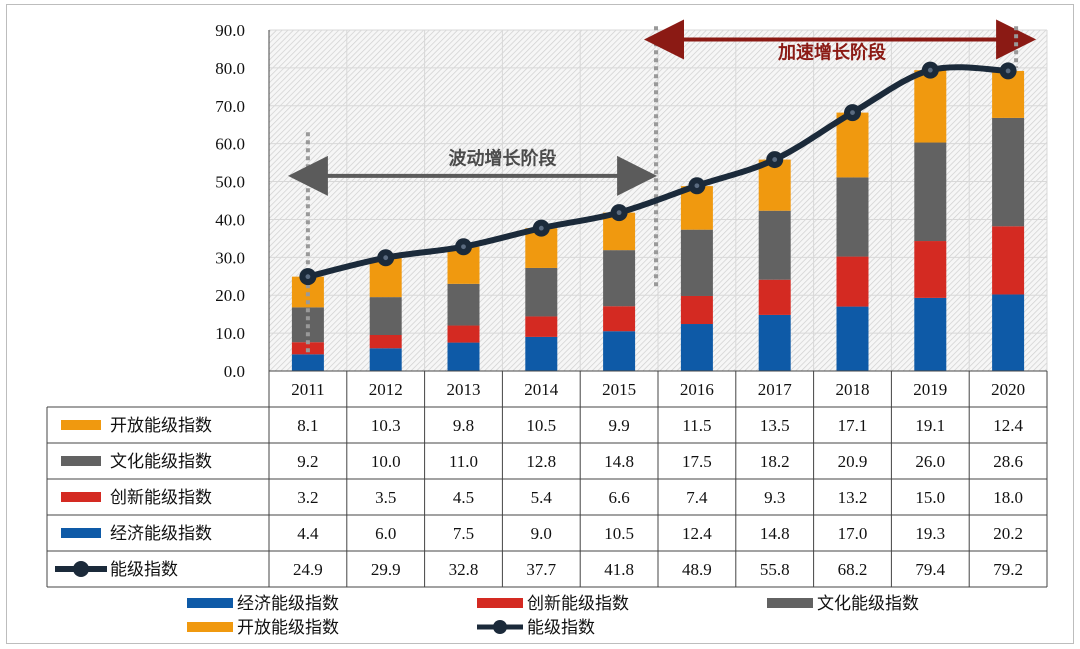  Describe the element at coordinates (230, 219) in the screenshot. I see `y-tick-label: 40.0` at that location.